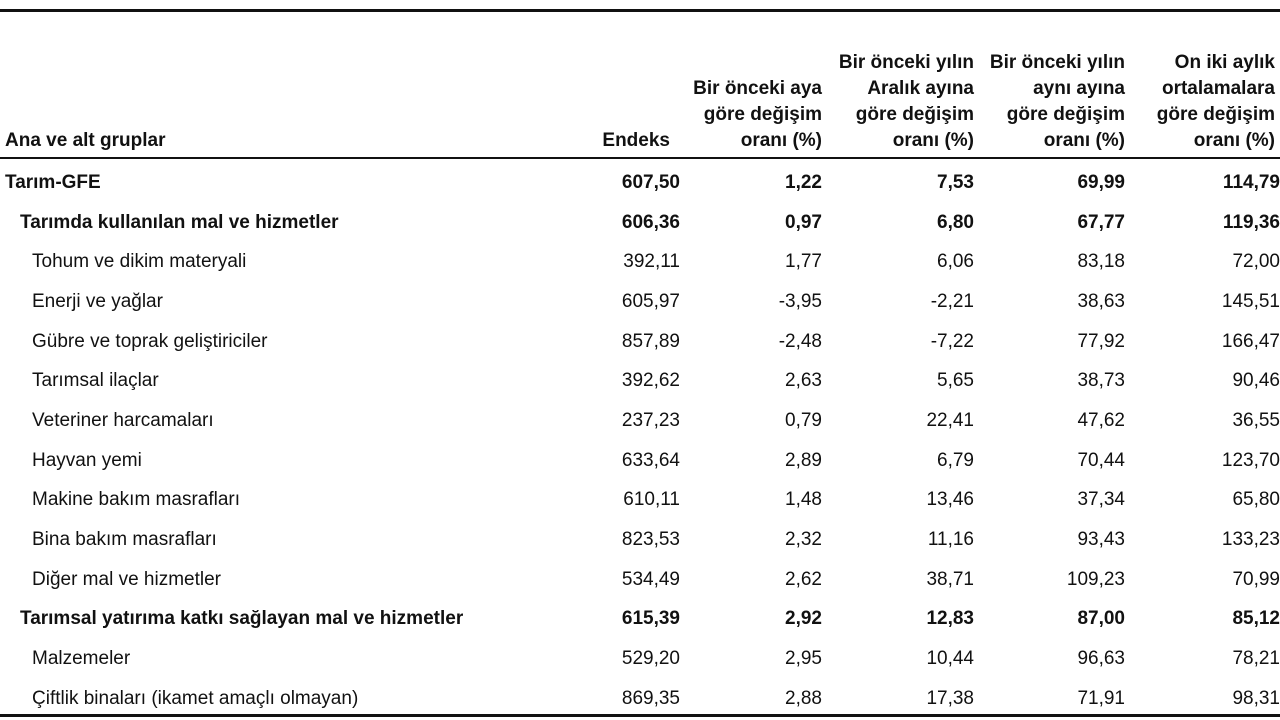 The image size is (1280, 720). Describe the element at coordinates (1101, 460) in the screenshot. I see `cell-same-month-change: 70,44` at that location.